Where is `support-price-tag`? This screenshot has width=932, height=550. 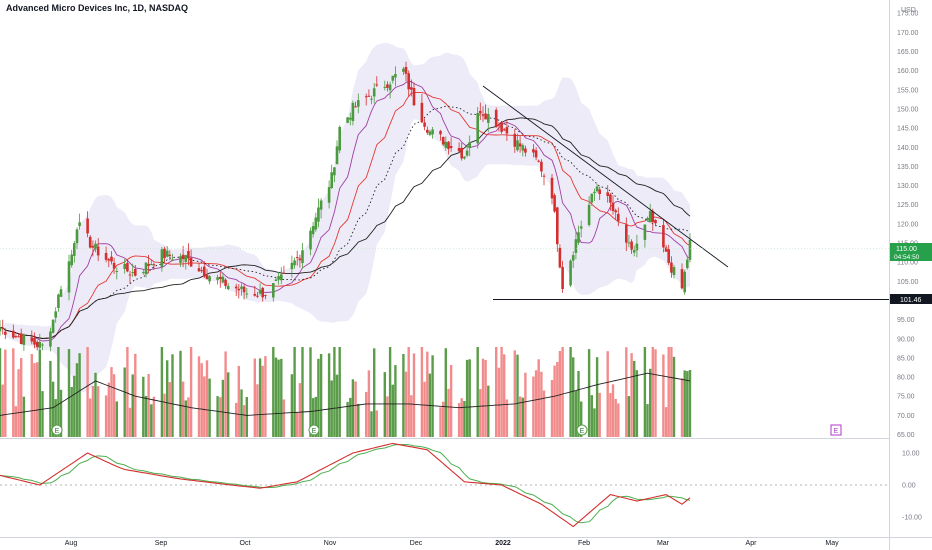
support-price-tag is located at coordinates (911, 299).